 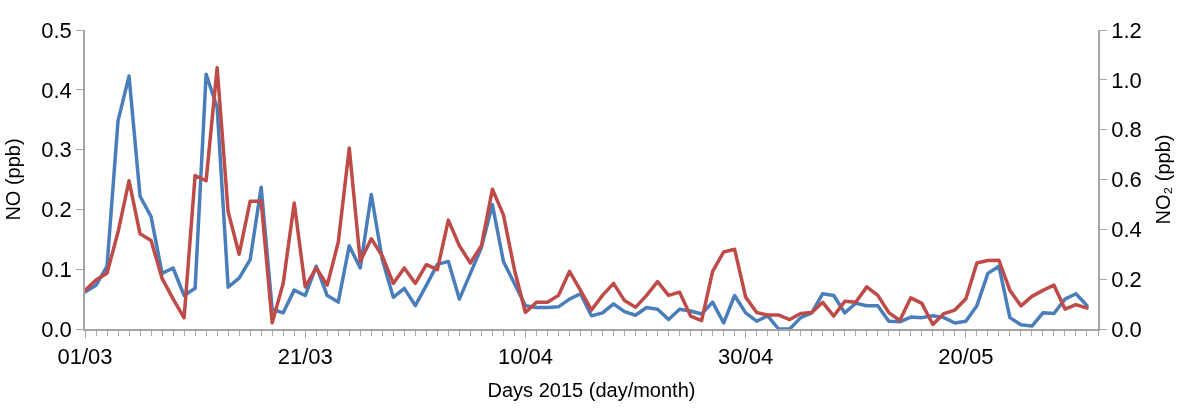 I want to click on y2-tick-label: 0.4, so click(x=1126, y=230).